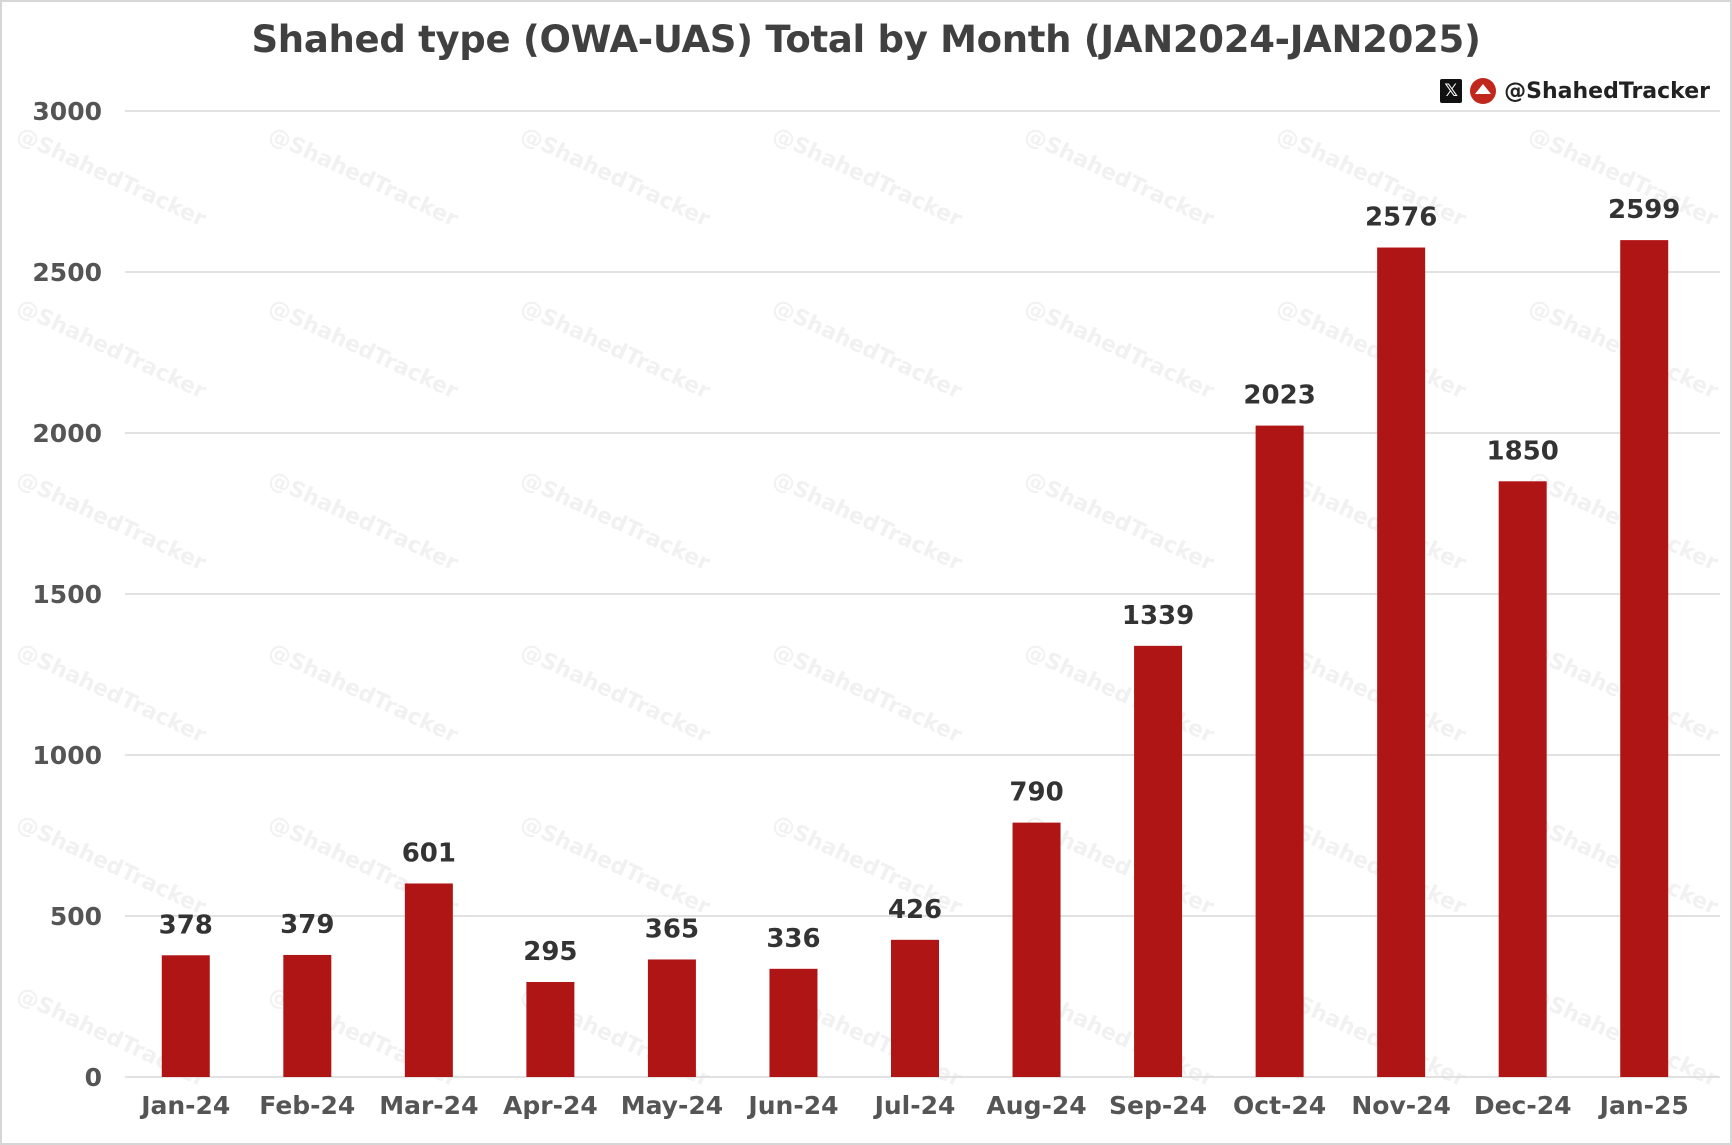 This screenshot has width=1732, height=1145. What do you see at coordinates (76, 916) in the screenshot?
I see `y-tick-label: 500` at bounding box center [76, 916].